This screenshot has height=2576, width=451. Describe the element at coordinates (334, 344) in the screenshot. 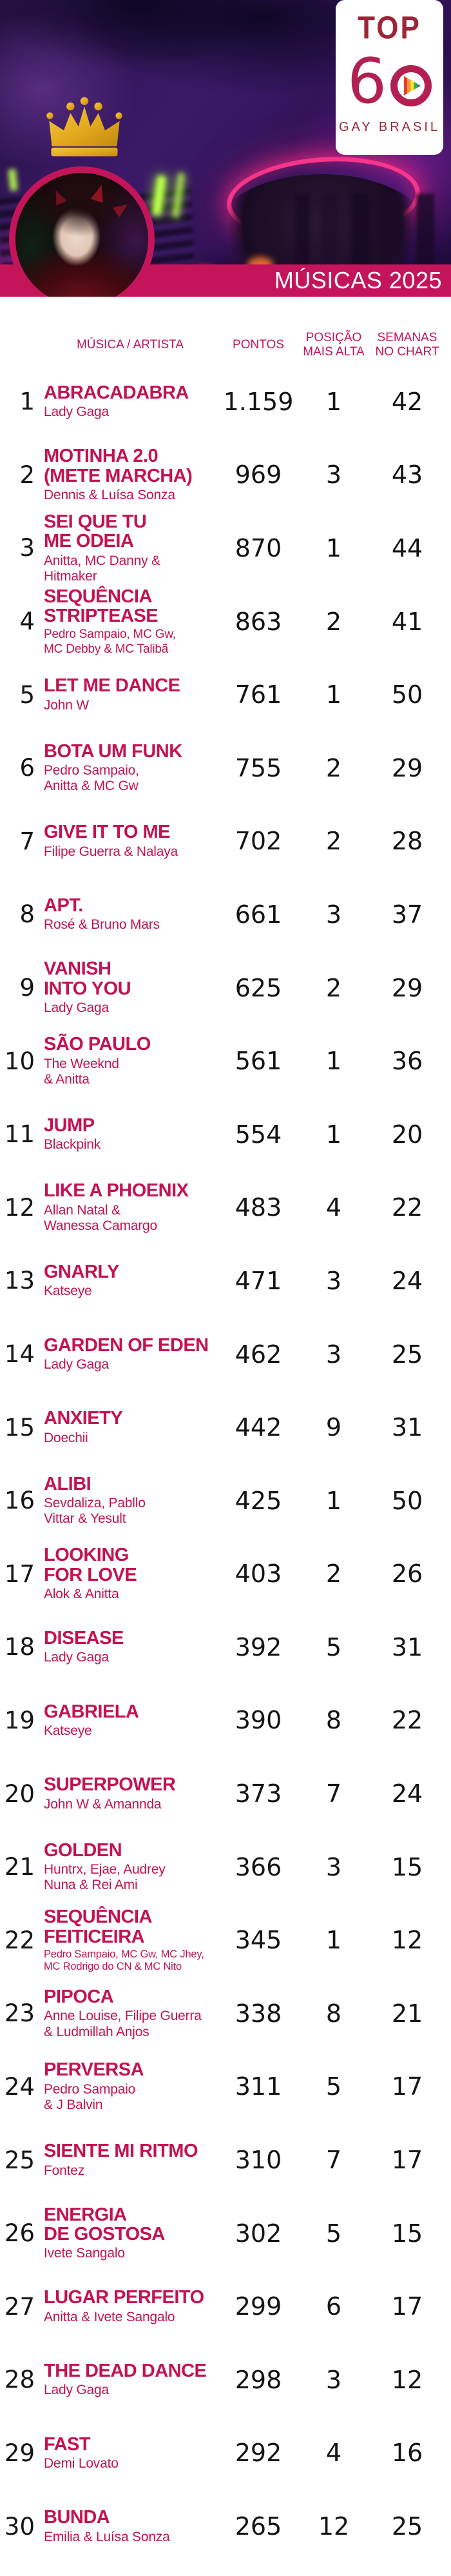

I see `peak-column-header: POSIÇÃO MAIS ALTA` at that location.